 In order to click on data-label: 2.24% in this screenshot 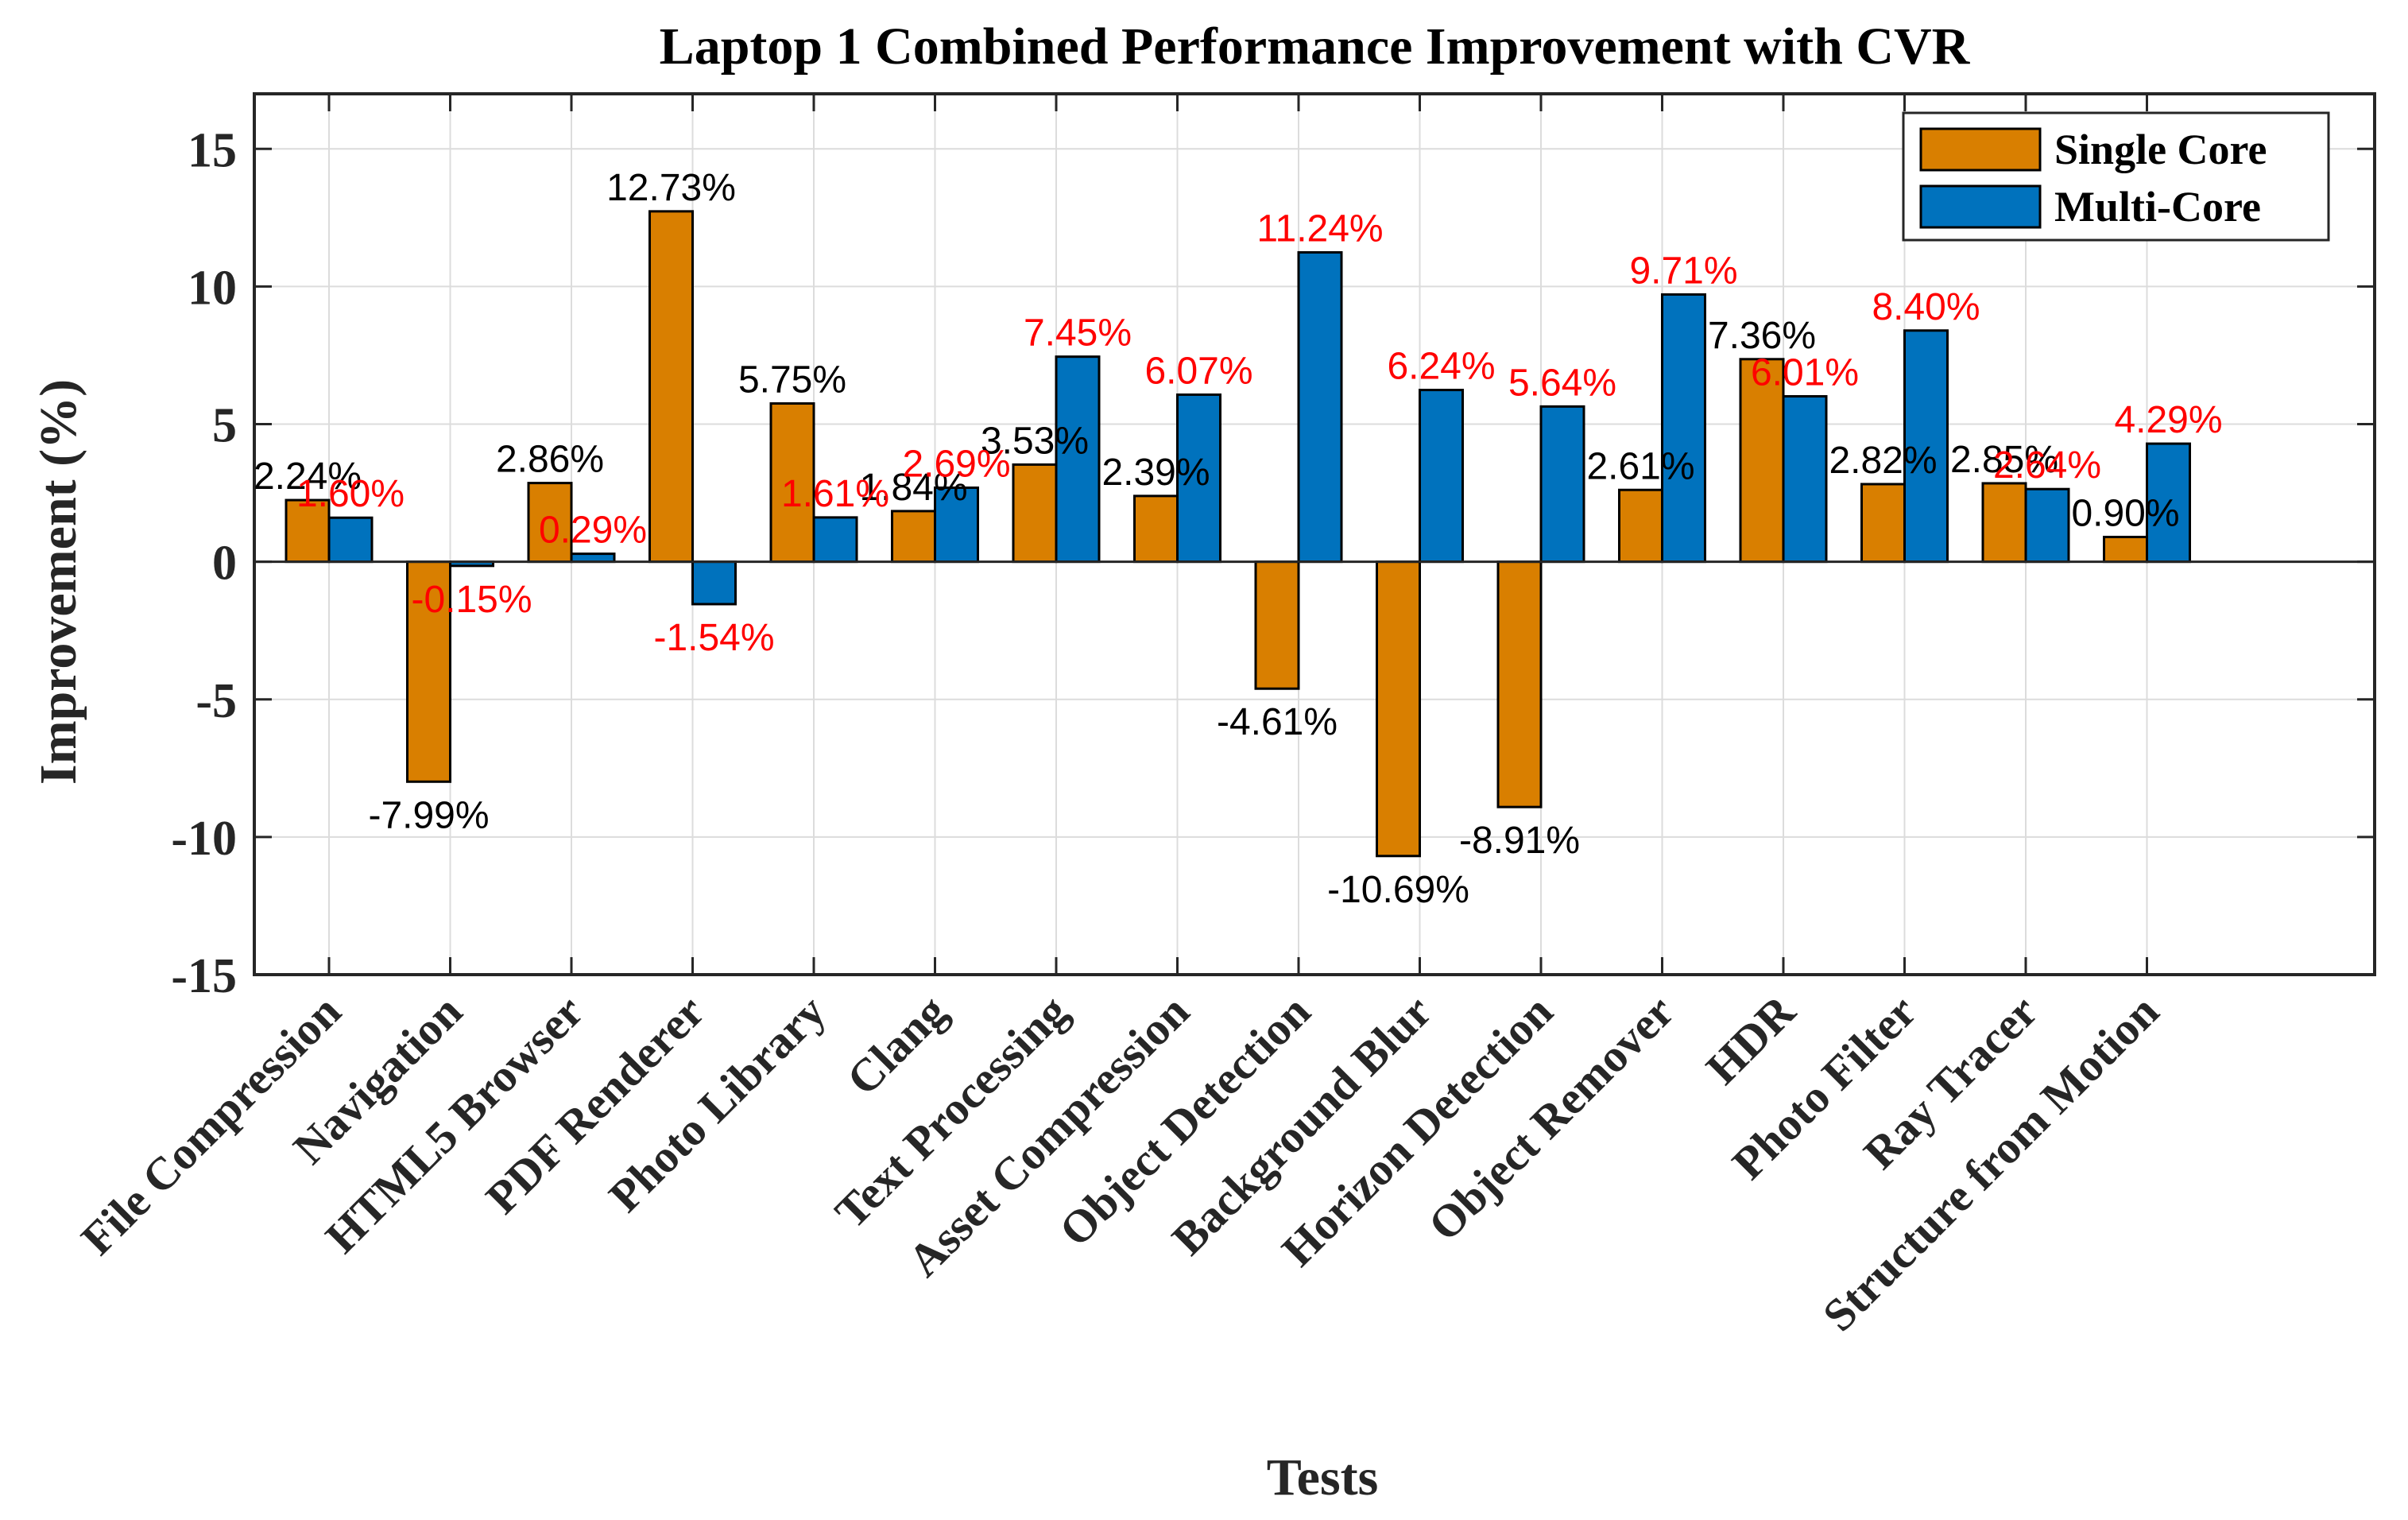, I will do `click(308, 477)`.